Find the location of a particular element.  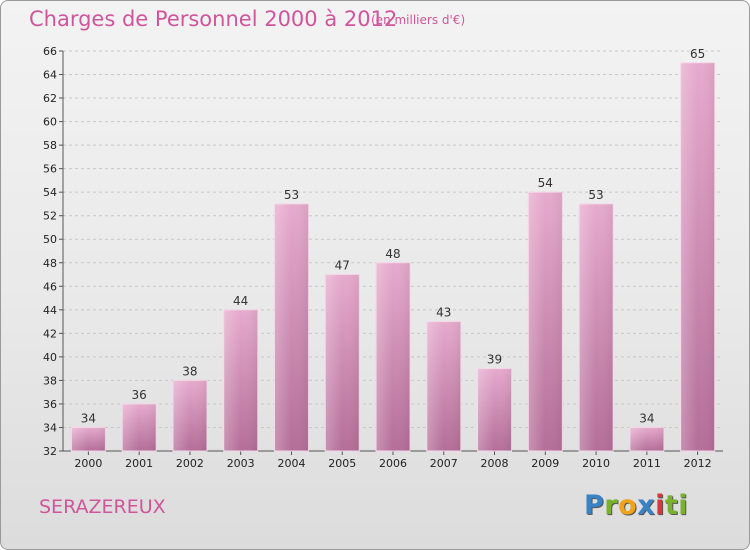

y-tick-label: 44 is located at coordinates (50, 310).